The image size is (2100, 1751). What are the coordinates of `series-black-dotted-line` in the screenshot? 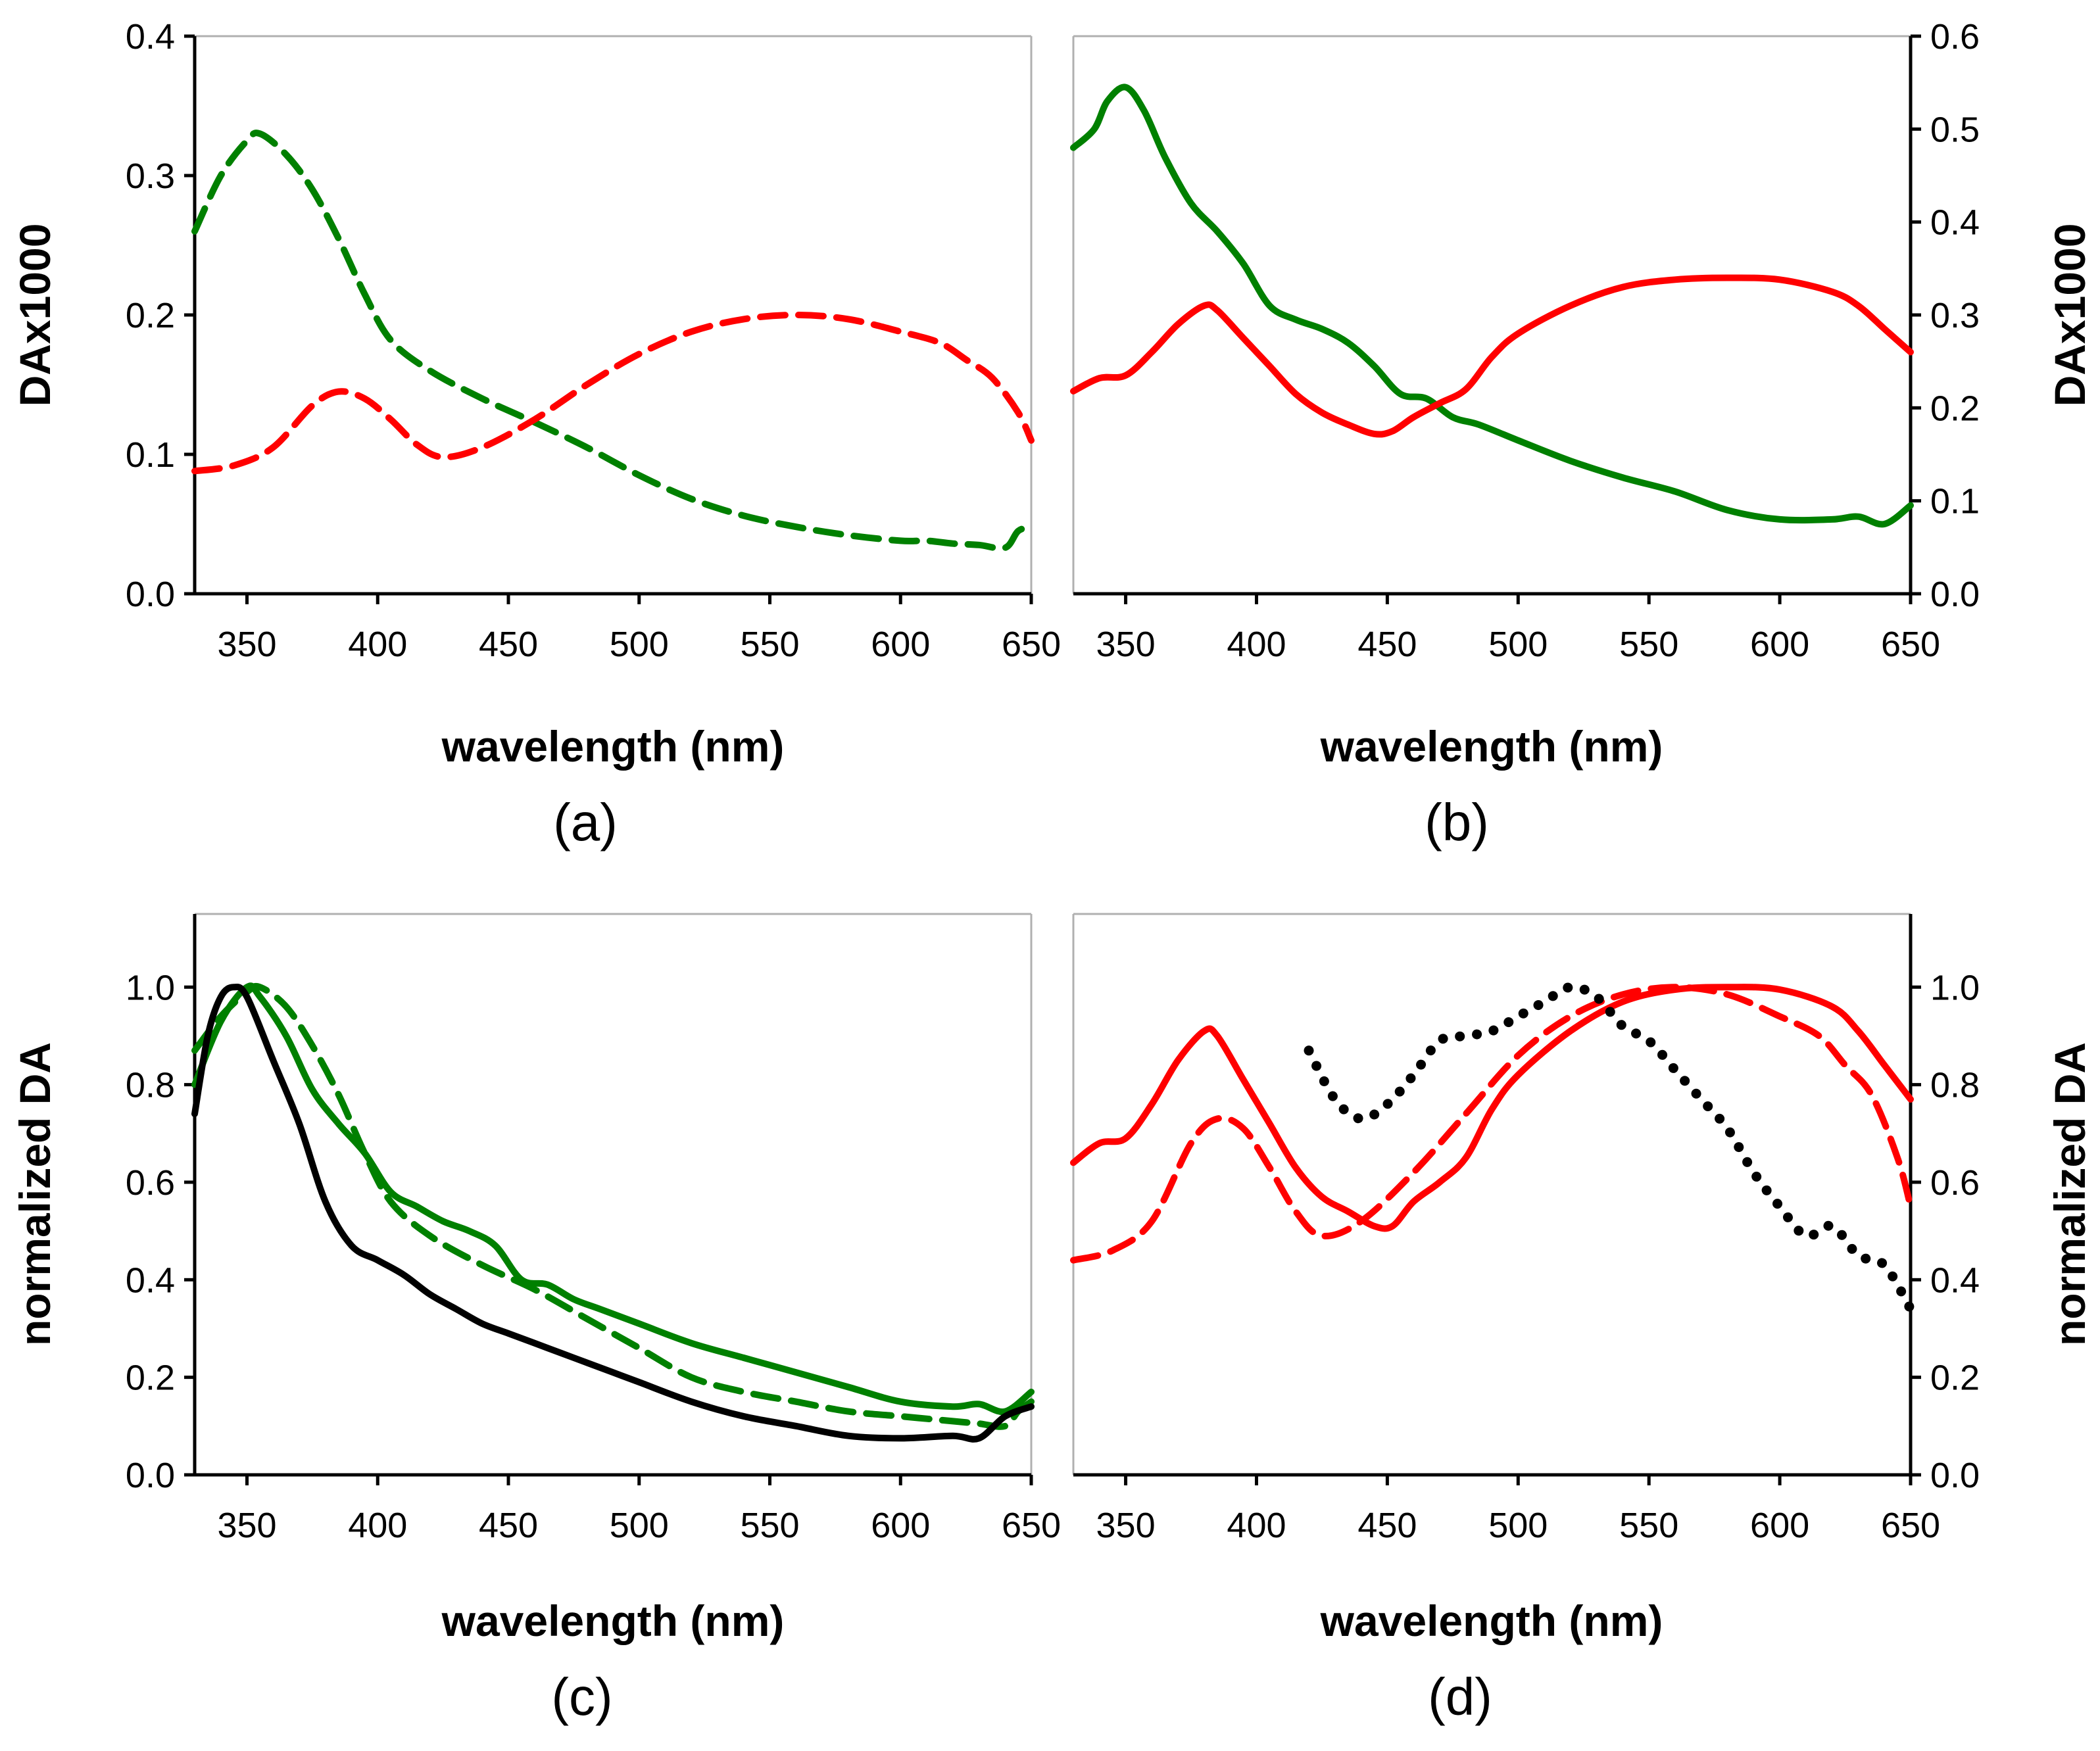 It's located at (1610, 1148).